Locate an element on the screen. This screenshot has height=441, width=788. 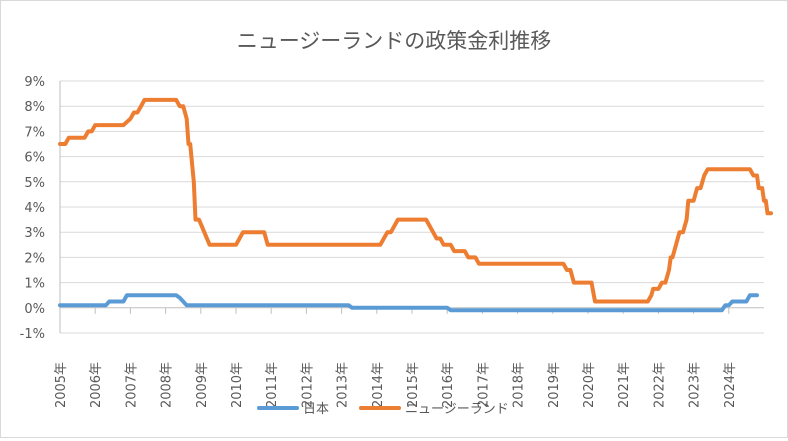
y-tick-label: 0% is located at coordinates (34, 309).